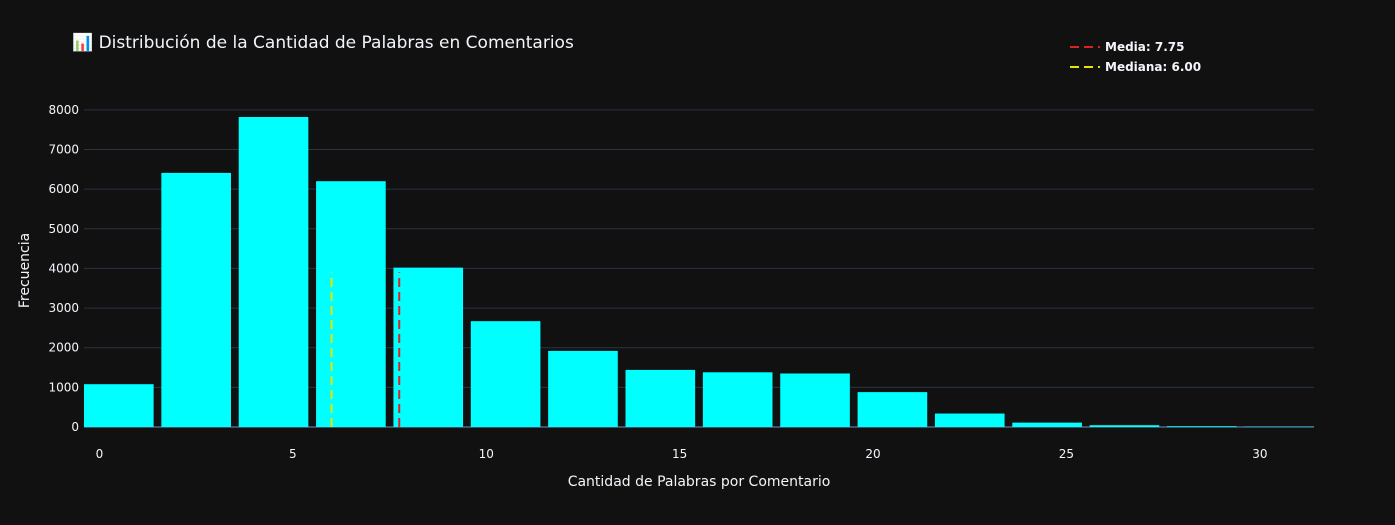 The image size is (1395, 525). I want to click on vline-layer, so click(365, 349).